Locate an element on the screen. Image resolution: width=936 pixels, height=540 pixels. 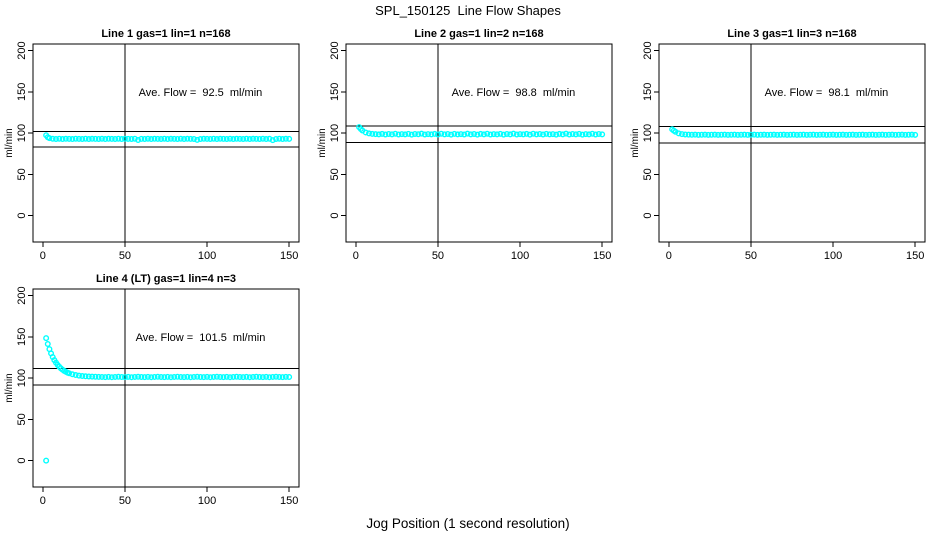
y-tick-label: 50 is located at coordinates (22, 174).